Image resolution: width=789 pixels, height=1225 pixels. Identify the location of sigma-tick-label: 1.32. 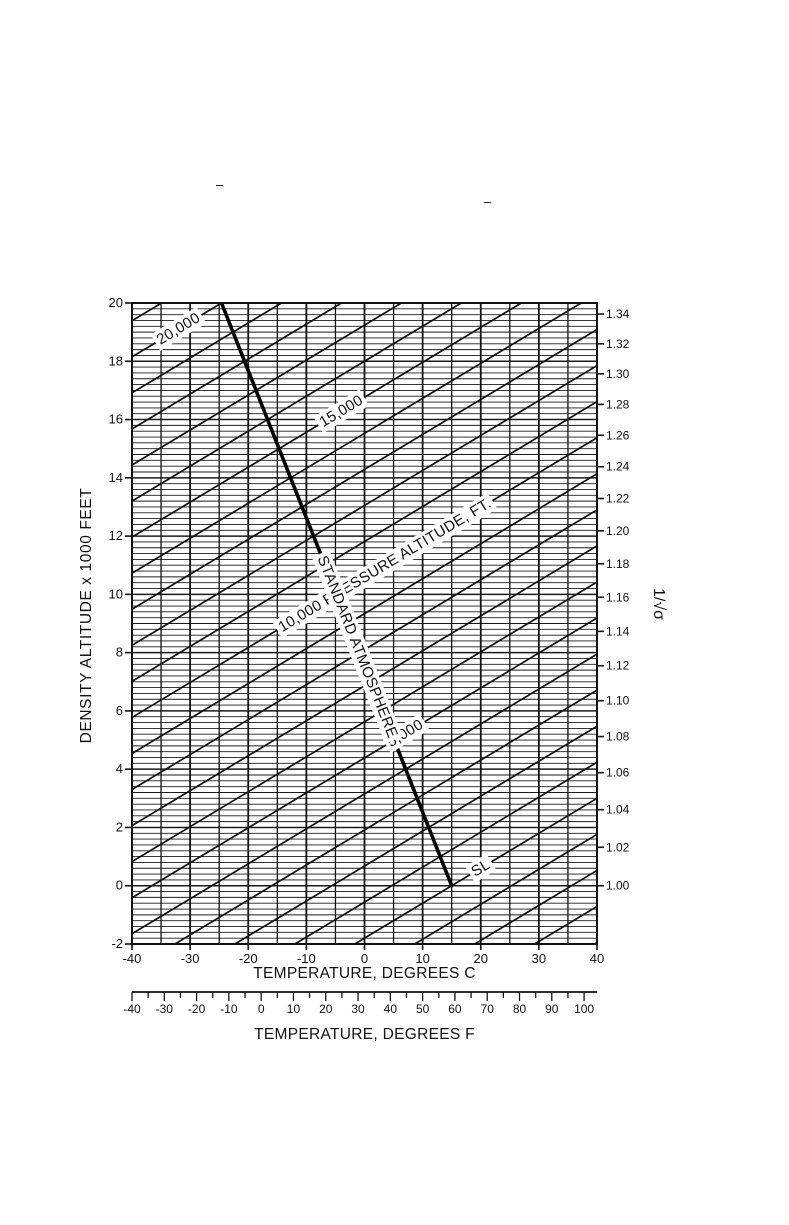
(618, 344).